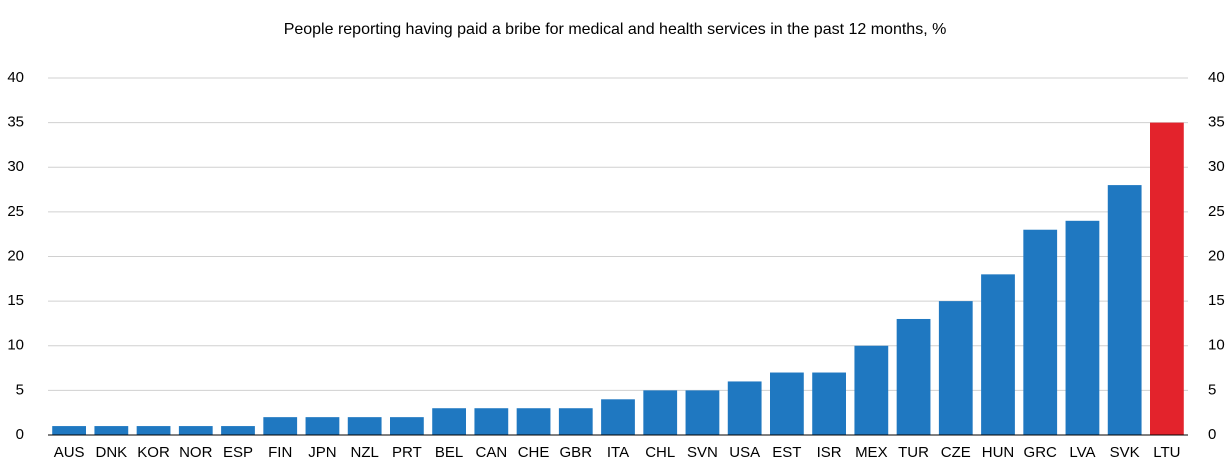 Image resolution: width=1230 pixels, height=462 pixels. What do you see at coordinates (20, 434) in the screenshot?
I see `y-tick-label: 0` at bounding box center [20, 434].